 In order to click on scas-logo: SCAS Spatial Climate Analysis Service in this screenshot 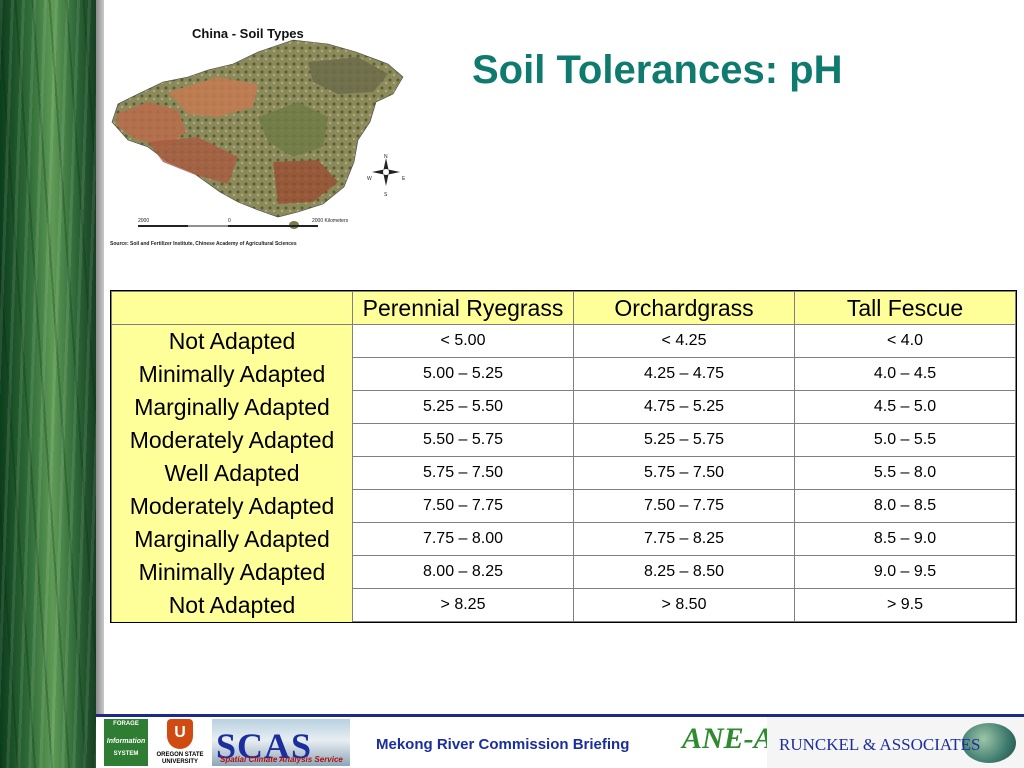, I will do `click(281, 742)`.